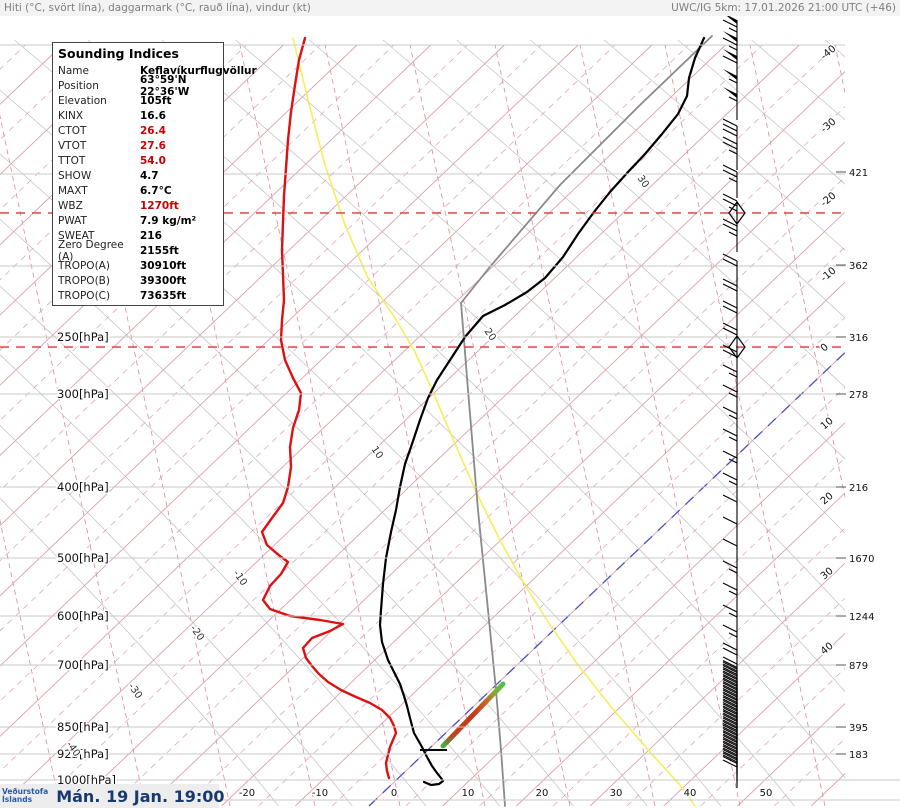  What do you see at coordinates (83, 665) in the screenshot?
I see `pressure-axis-label: 700[hPa]` at bounding box center [83, 665].